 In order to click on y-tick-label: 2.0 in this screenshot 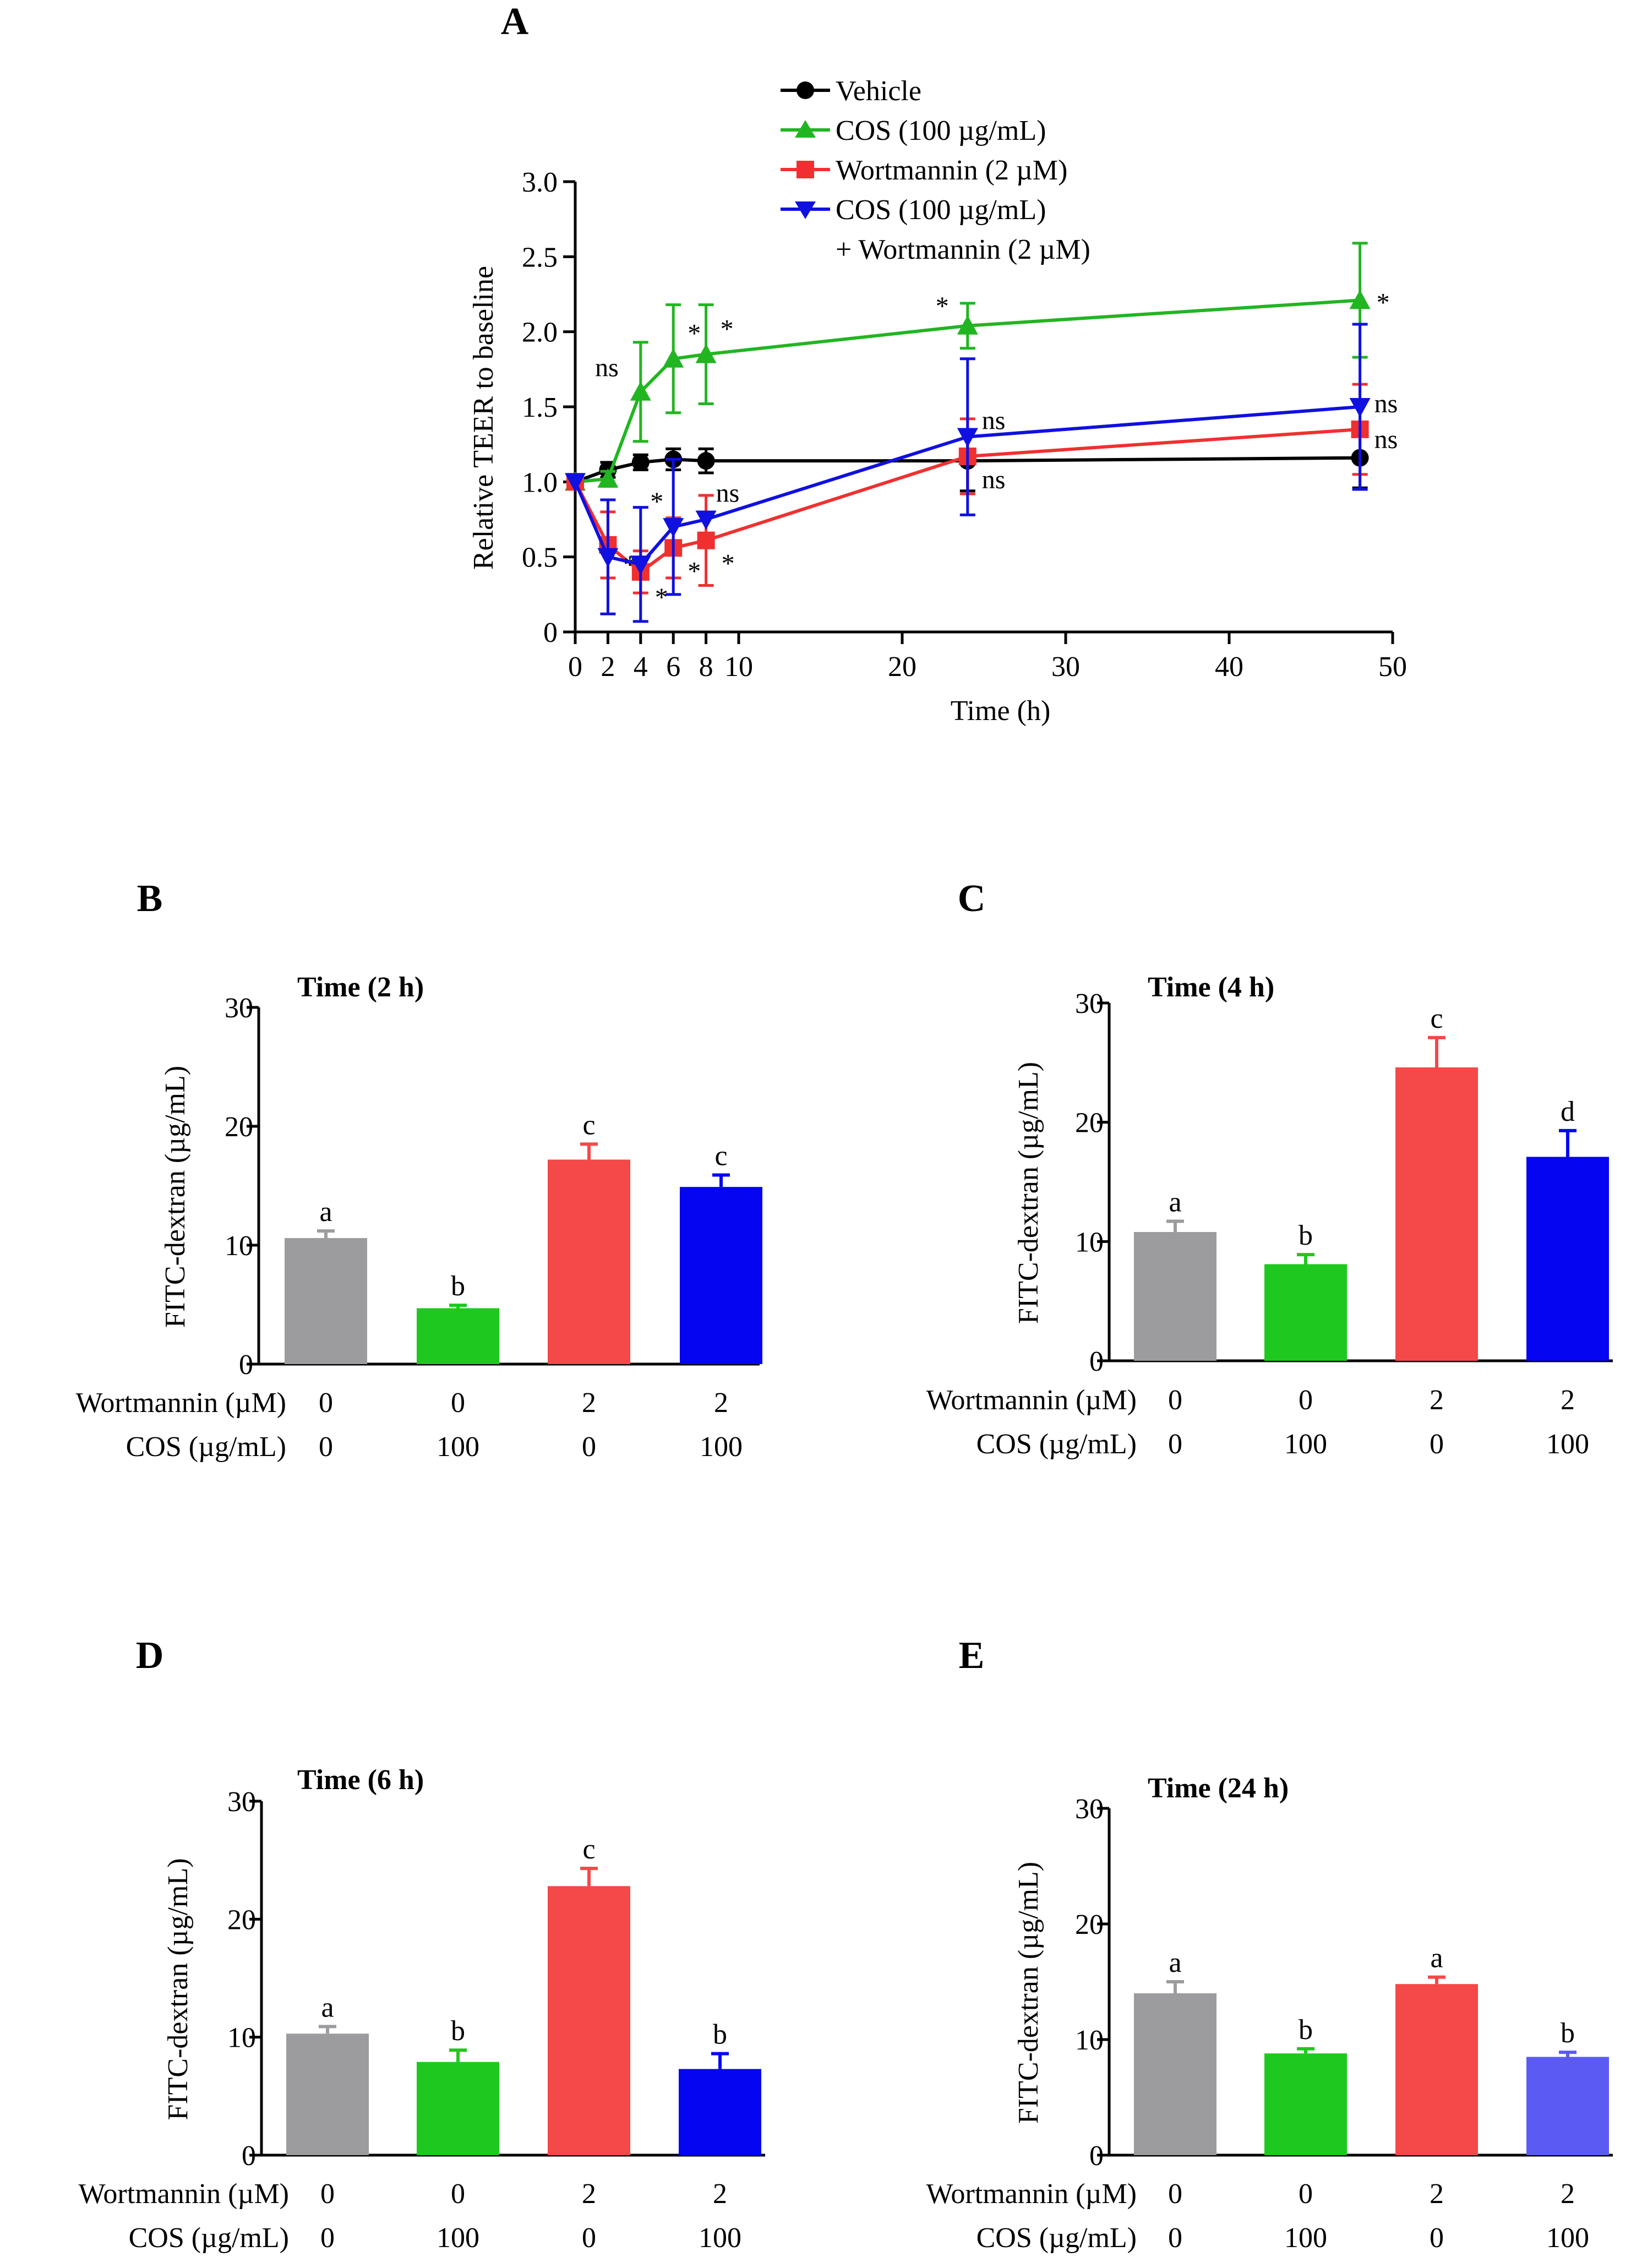, I will do `click(540, 332)`.